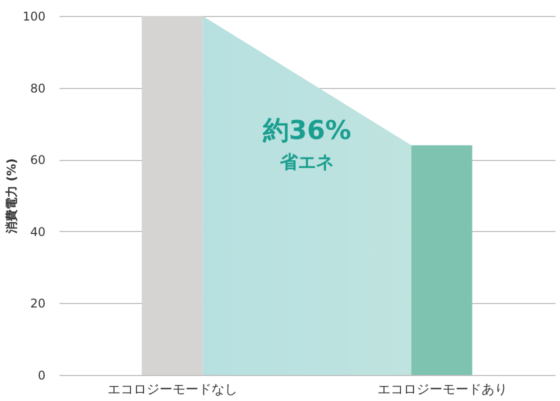 This screenshot has width=560, height=401. What do you see at coordinates (42, 375) in the screenshot?
I see `y-tick-label: 0` at bounding box center [42, 375].